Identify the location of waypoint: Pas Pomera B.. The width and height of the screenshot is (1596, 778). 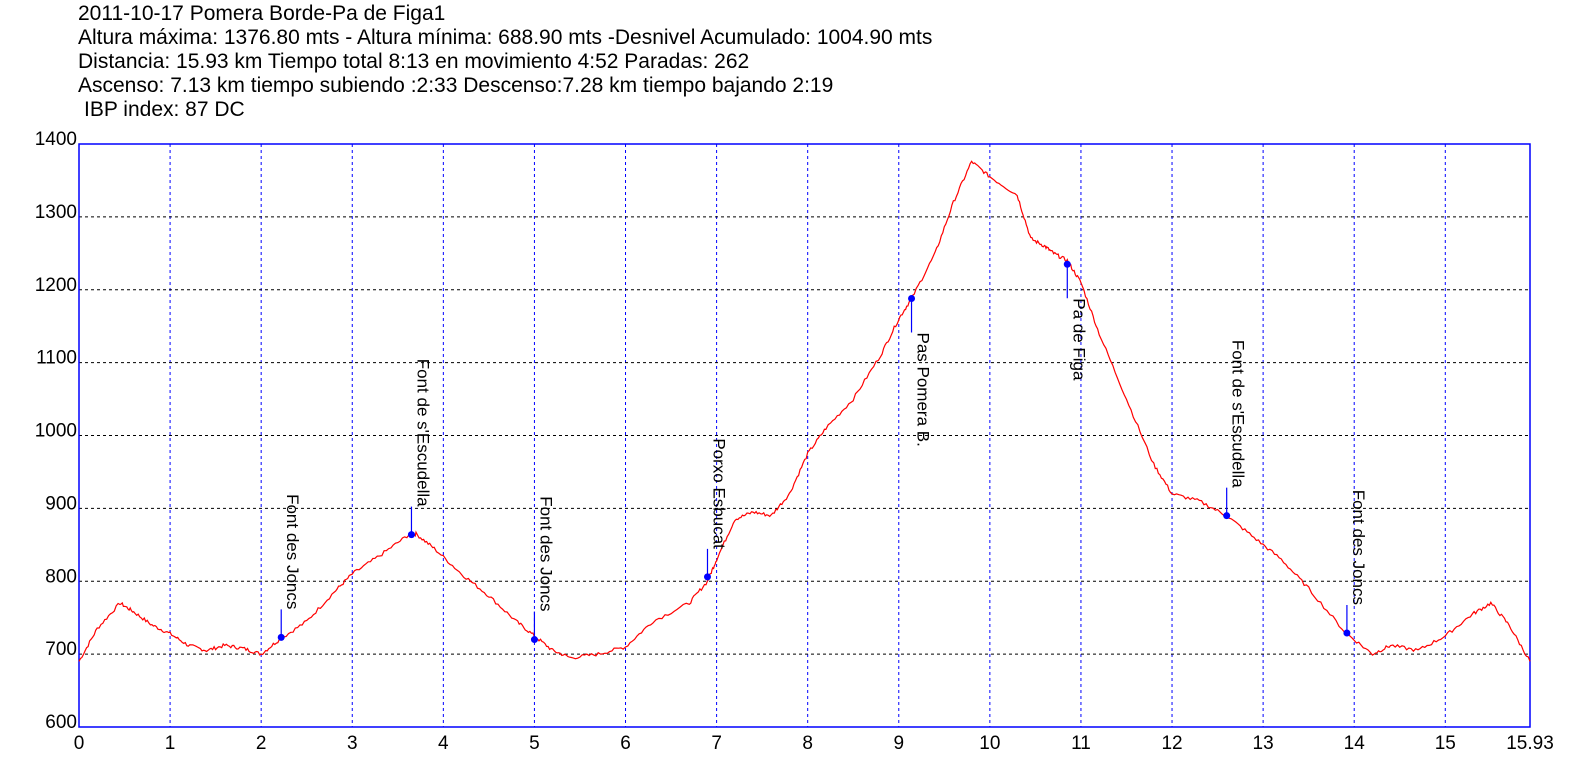
(920, 370).